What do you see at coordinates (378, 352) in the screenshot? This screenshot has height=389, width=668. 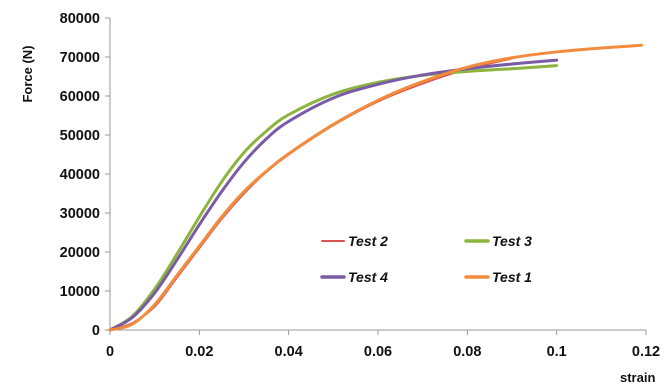 I see `x-tick-label: 0.06` at bounding box center [378, 352].